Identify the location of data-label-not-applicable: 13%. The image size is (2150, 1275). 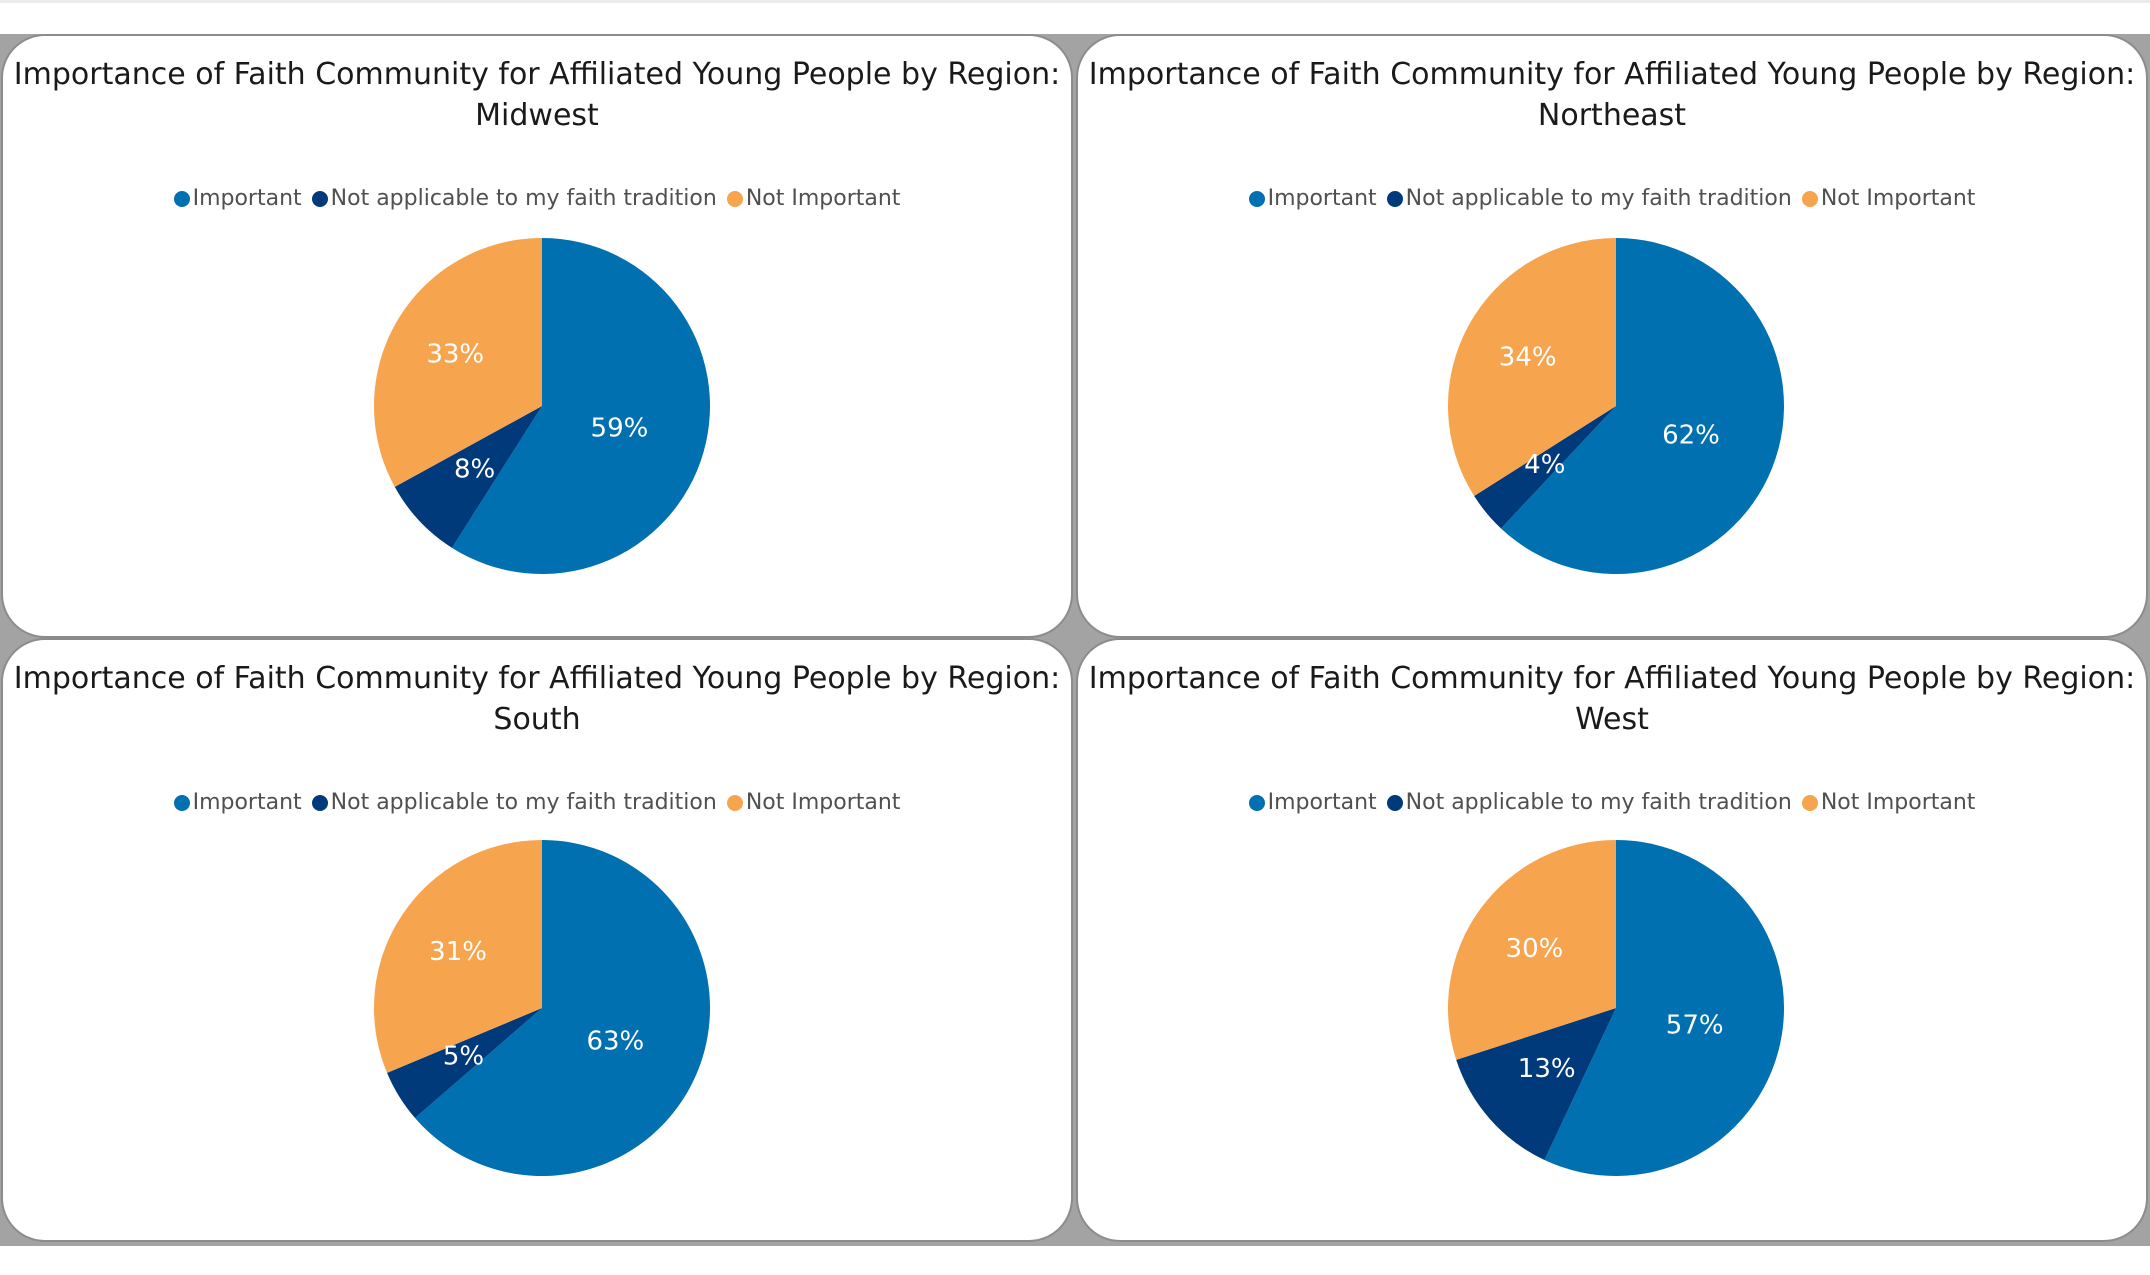
(1547, 1069).